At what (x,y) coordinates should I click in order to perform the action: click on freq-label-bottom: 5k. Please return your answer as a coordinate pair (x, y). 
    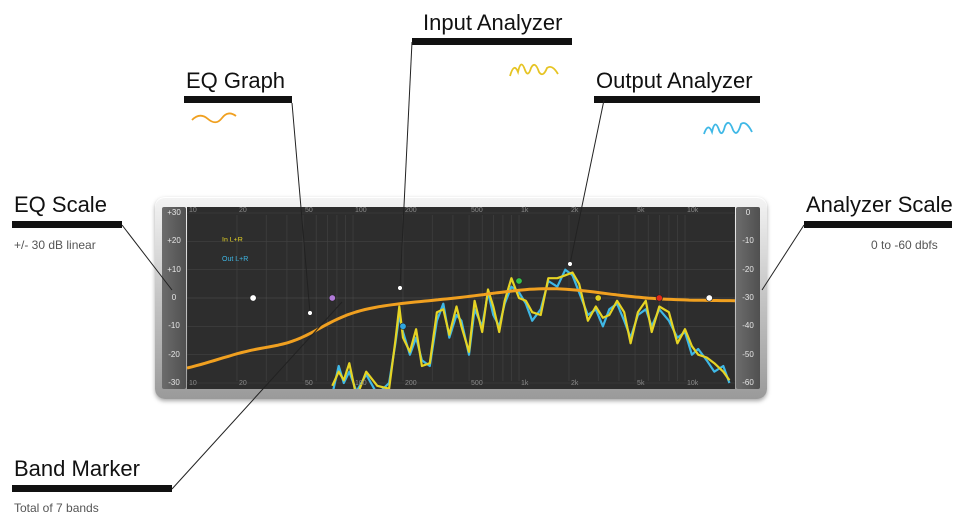
    Looking at the image, I should click on (641, 383).